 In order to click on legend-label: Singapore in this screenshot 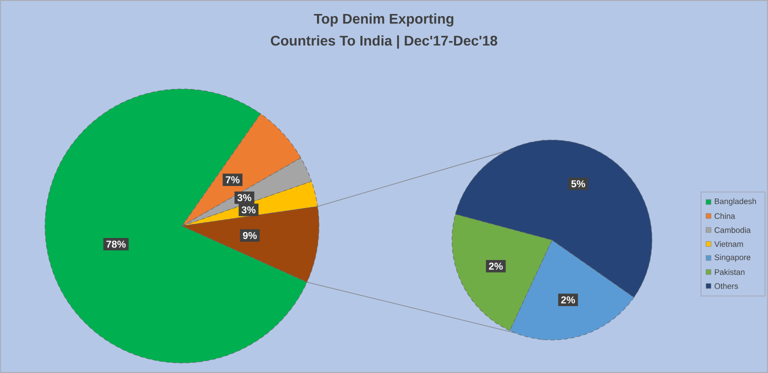, I will do `click(732, 258)`.